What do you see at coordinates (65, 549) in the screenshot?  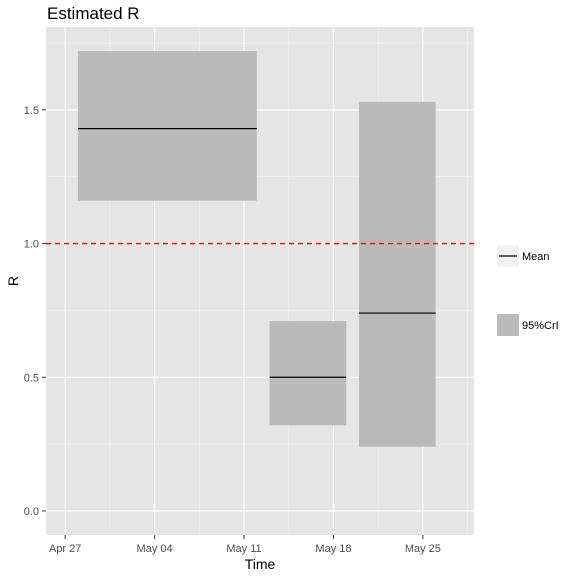 I see `x-tick-label: Apr 27` at bounding box center [65, 549].